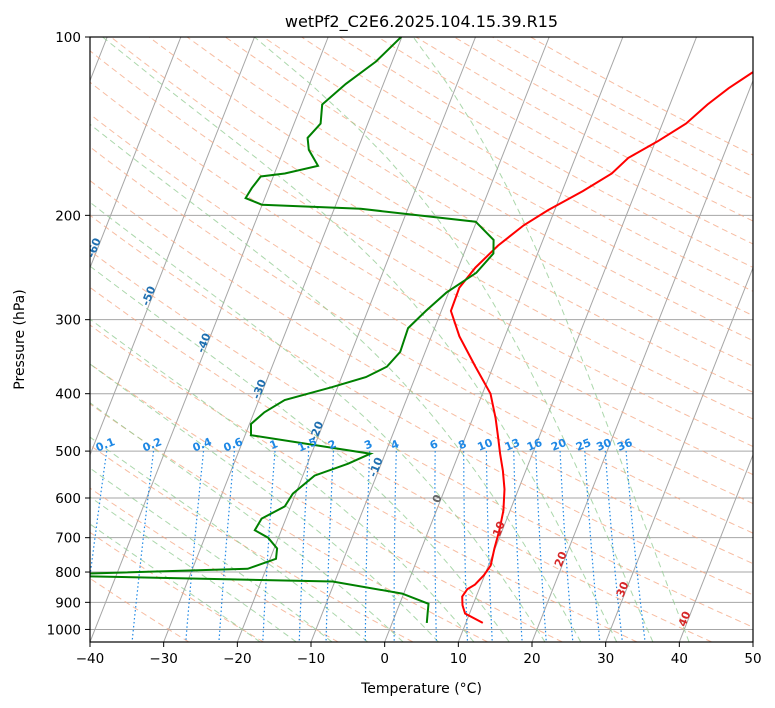 The width and height of the screenshot is (775, 708). Describe the element at coordinates (685, 618) in the screenshot. I see `isotherm-label: 40` at that location.